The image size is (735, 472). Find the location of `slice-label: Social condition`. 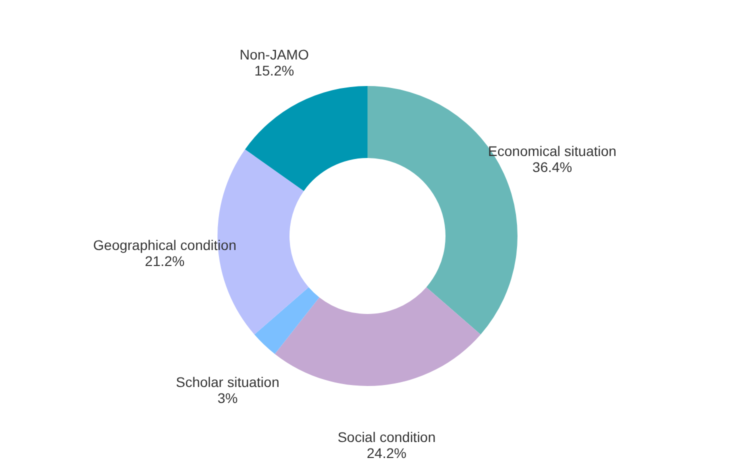

slice-label: Social condition is located at coordinates (387, 437).